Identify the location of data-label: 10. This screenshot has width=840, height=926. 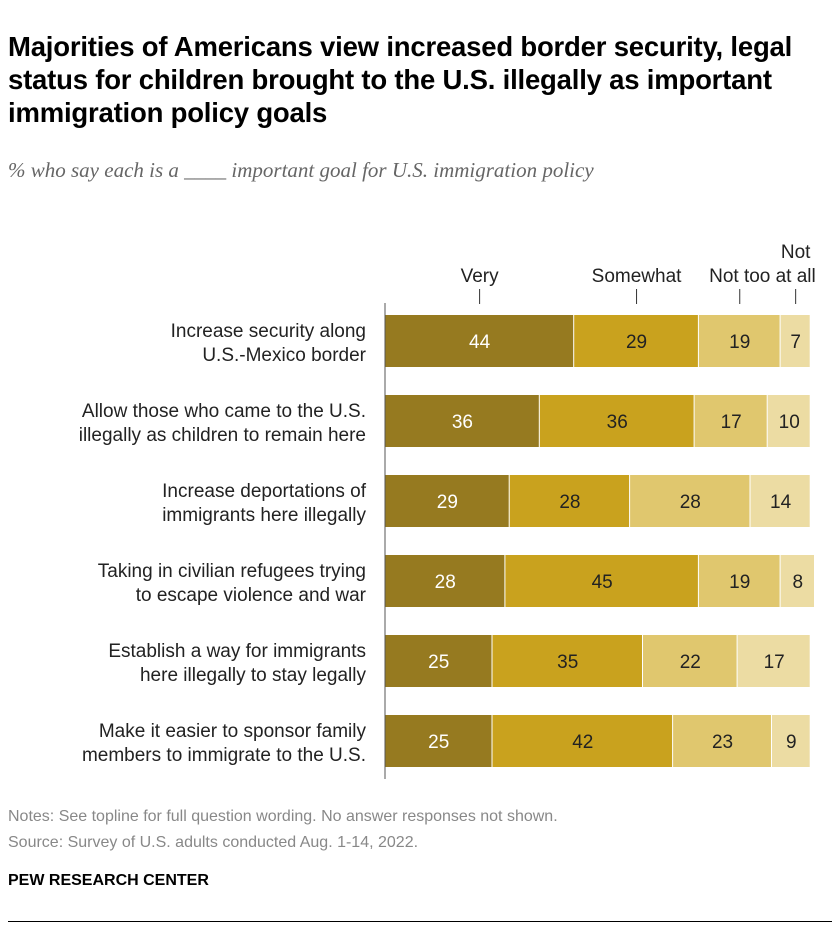
(789, 422).